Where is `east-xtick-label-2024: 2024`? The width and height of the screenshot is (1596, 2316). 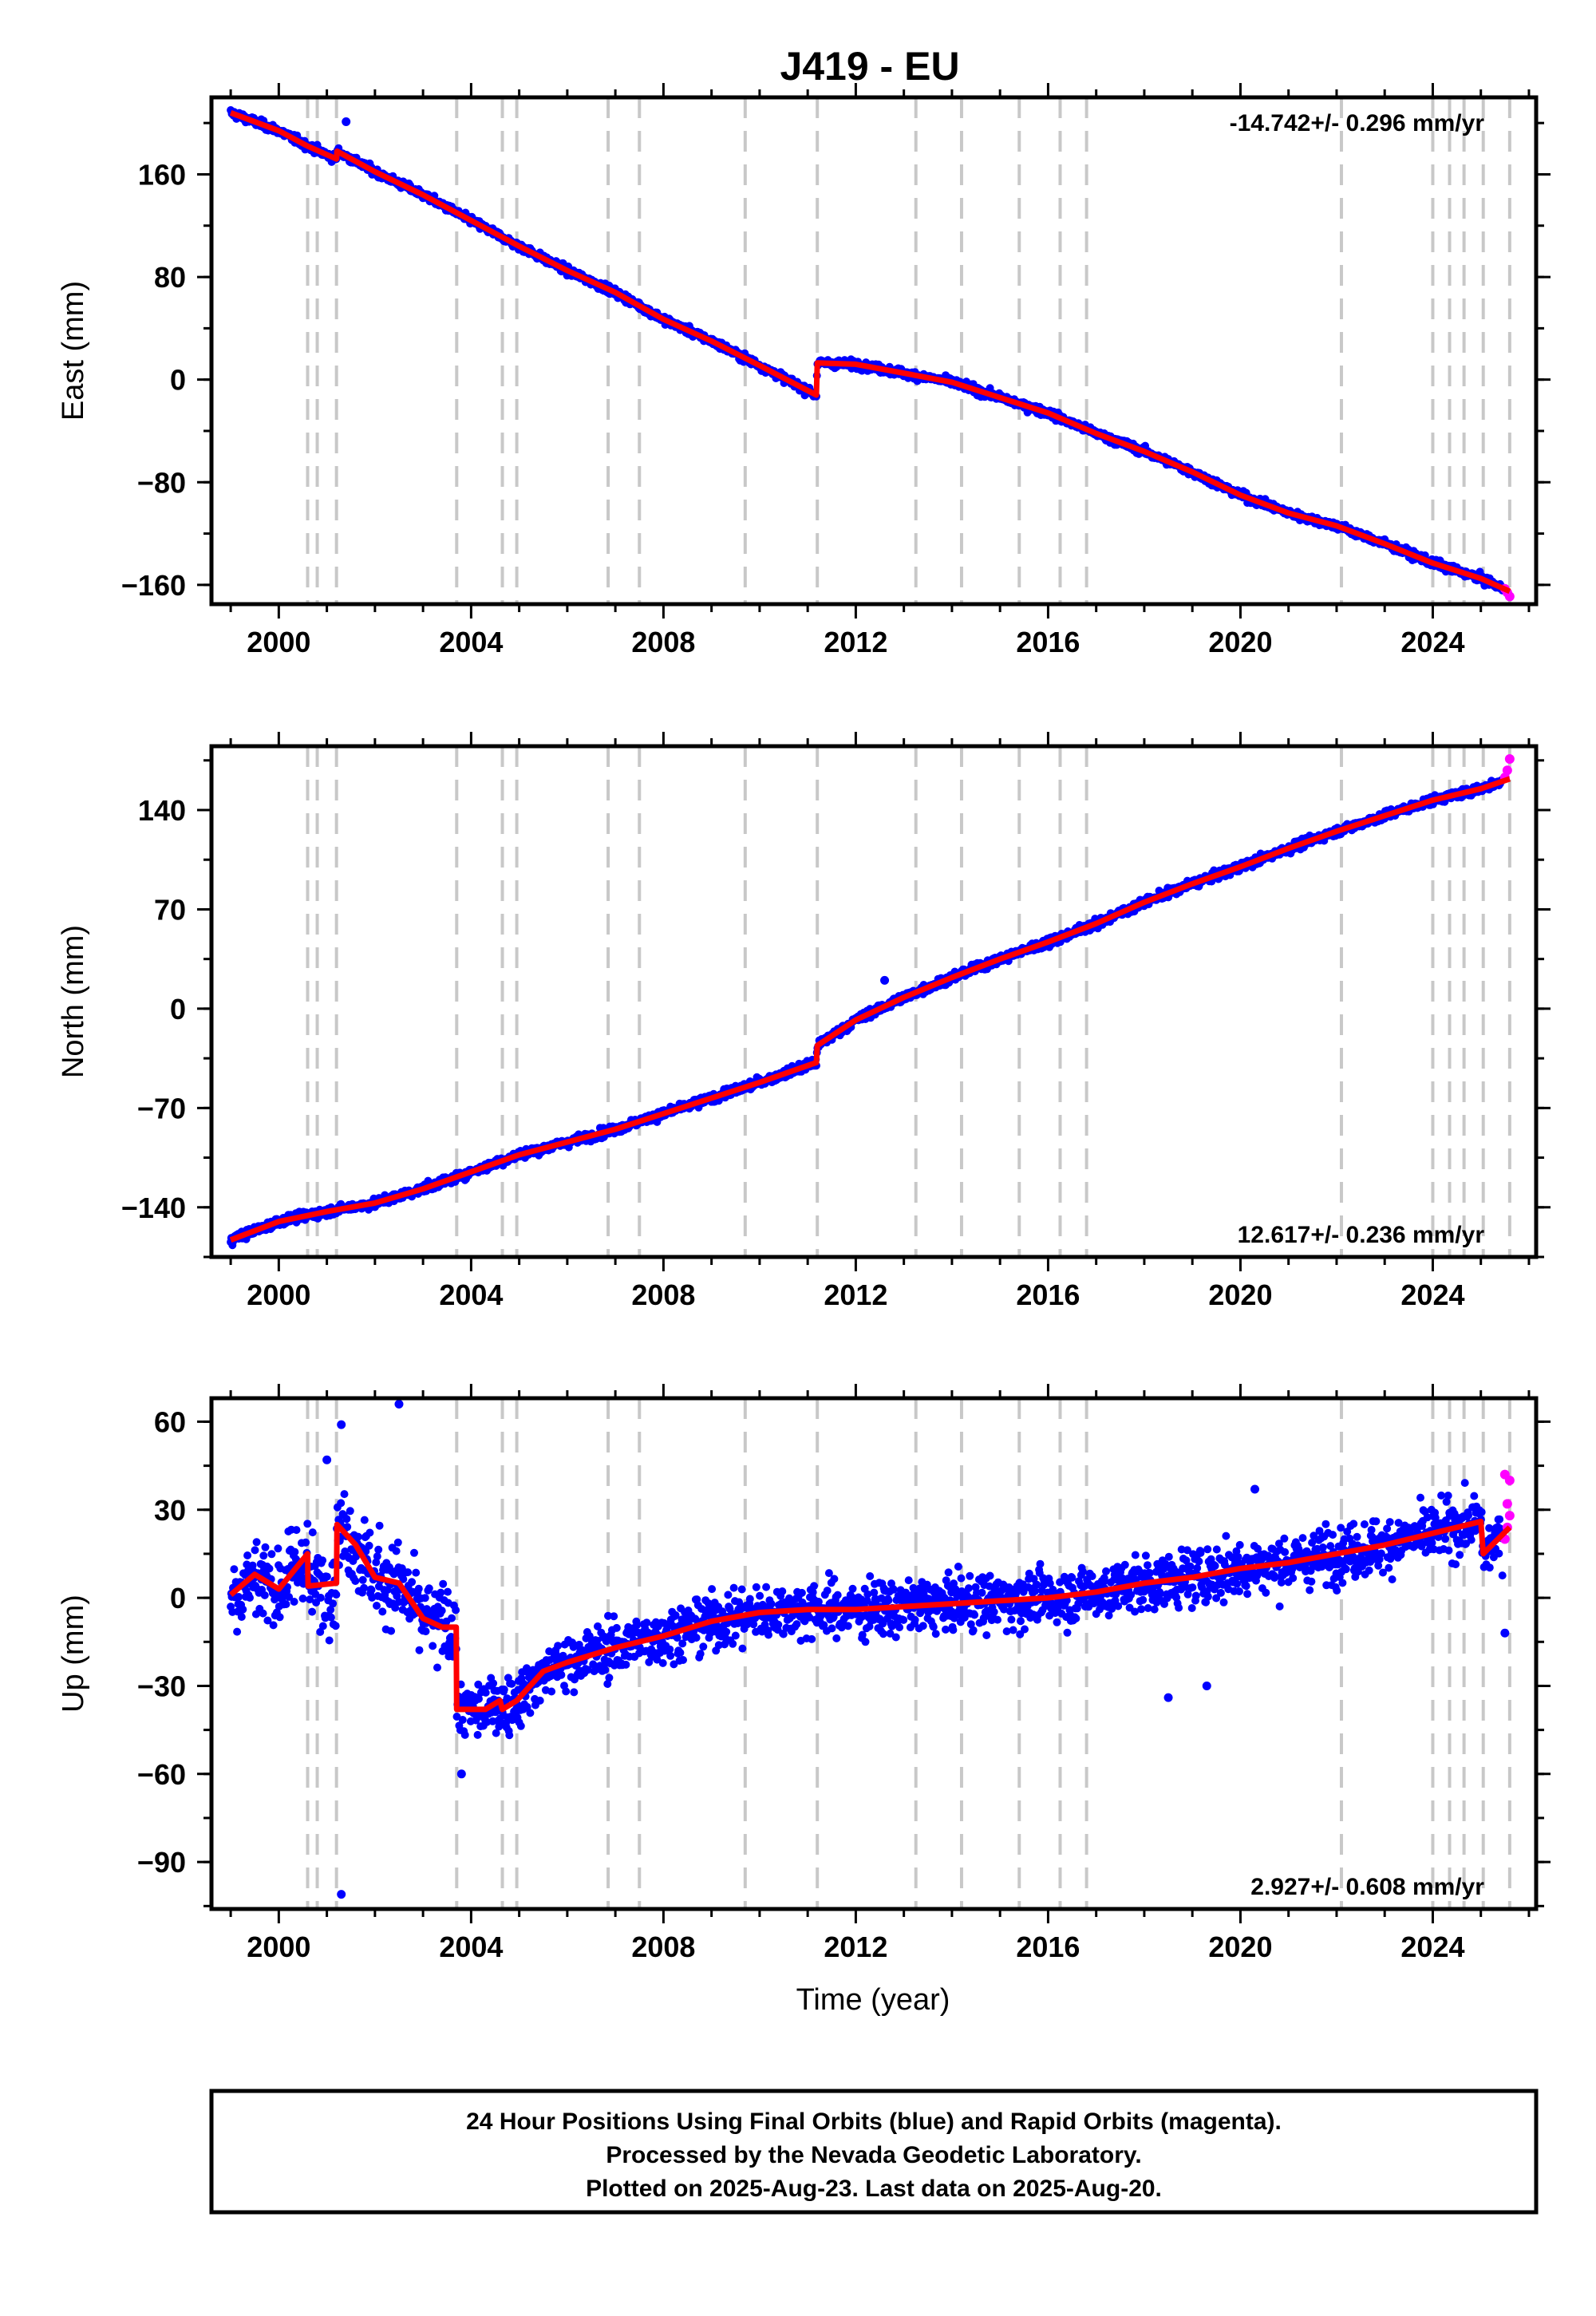 east-xtick-label-2024: 2024 is located at coordinates (1432, 642).